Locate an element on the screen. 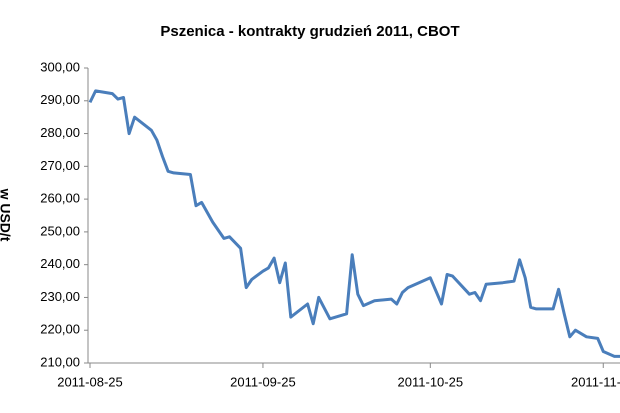  y-tick-label: 250,00 is located at coordinates (60, 230).